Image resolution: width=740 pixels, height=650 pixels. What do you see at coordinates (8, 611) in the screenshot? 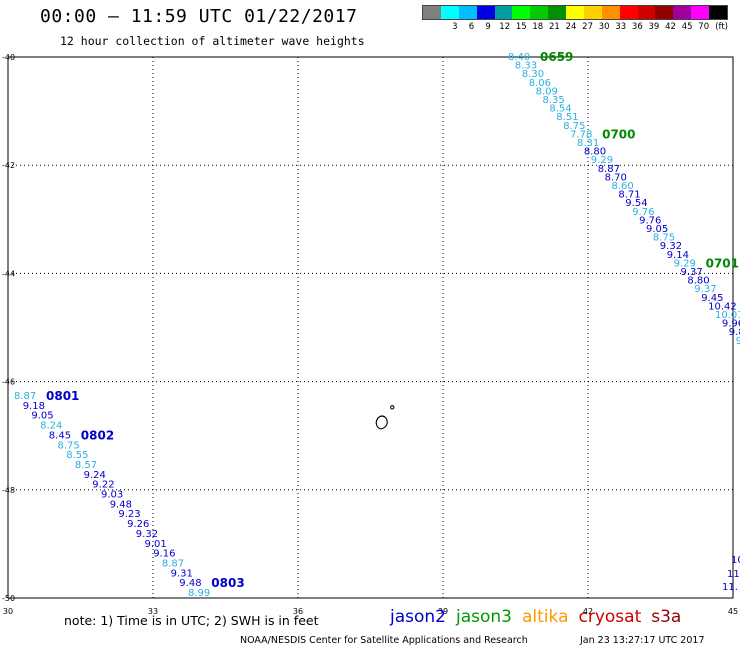
I see `lon-tick-label: 30` at bounding box center [8, 611].